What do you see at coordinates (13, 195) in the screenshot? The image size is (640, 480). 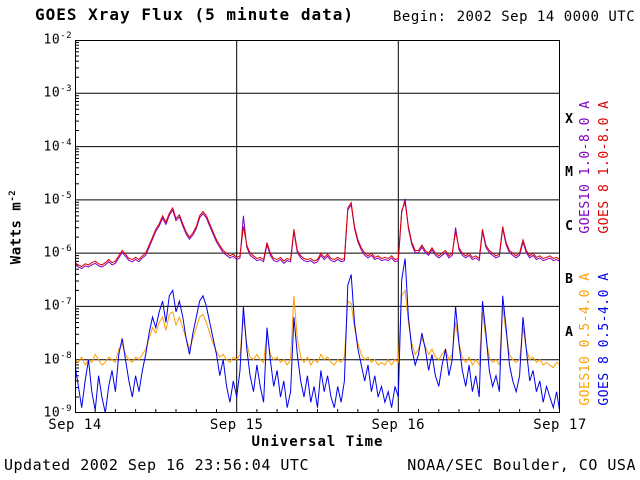 I see `y-axis-title-exponent: -2` at bounding box center [13, 195].